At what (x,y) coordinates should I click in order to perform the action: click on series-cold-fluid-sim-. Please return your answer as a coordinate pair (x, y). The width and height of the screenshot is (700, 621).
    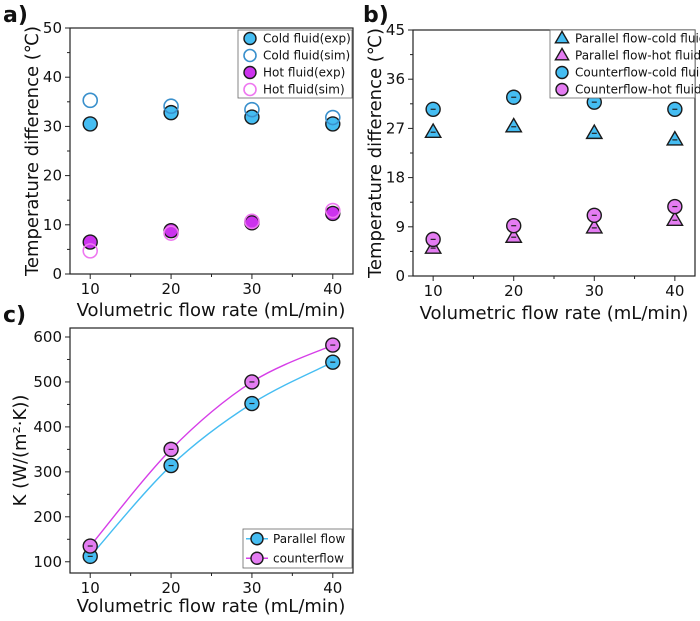
    Looking at the image, I should click on (211, 109).